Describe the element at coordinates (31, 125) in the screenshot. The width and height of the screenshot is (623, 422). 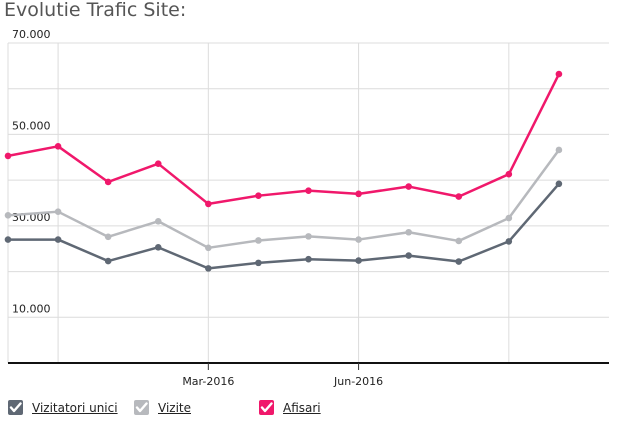
I see `y-tick-label: 50.000` at that location.